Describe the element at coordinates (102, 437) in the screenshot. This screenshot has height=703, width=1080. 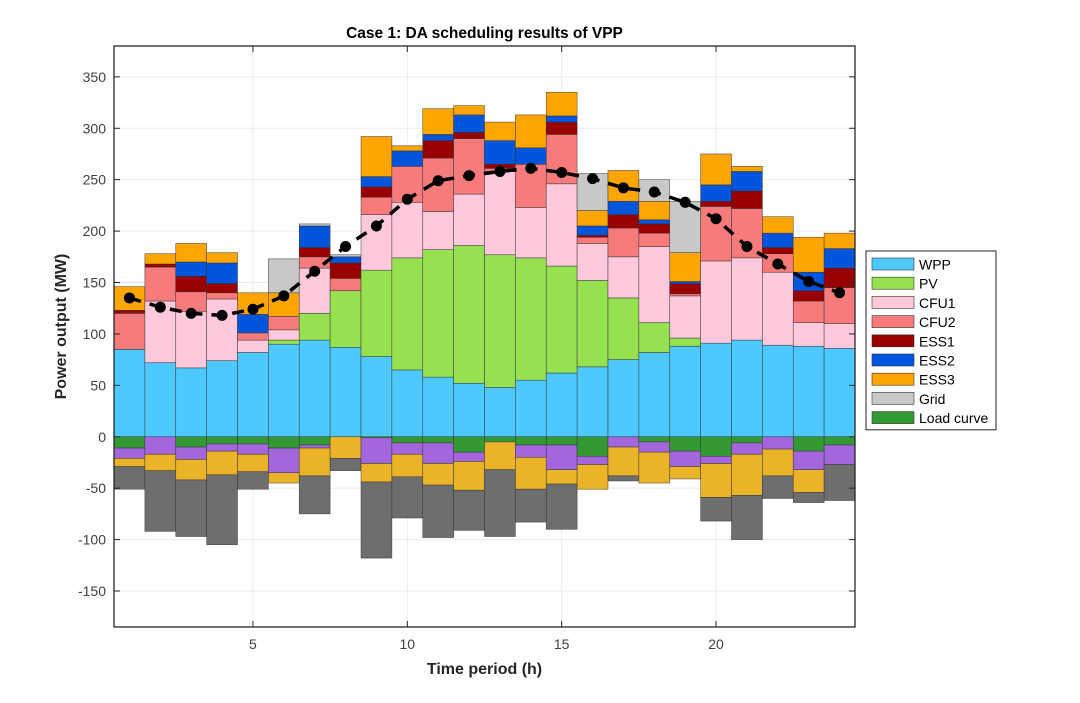
I see `y-tick-label: 0` at that location.